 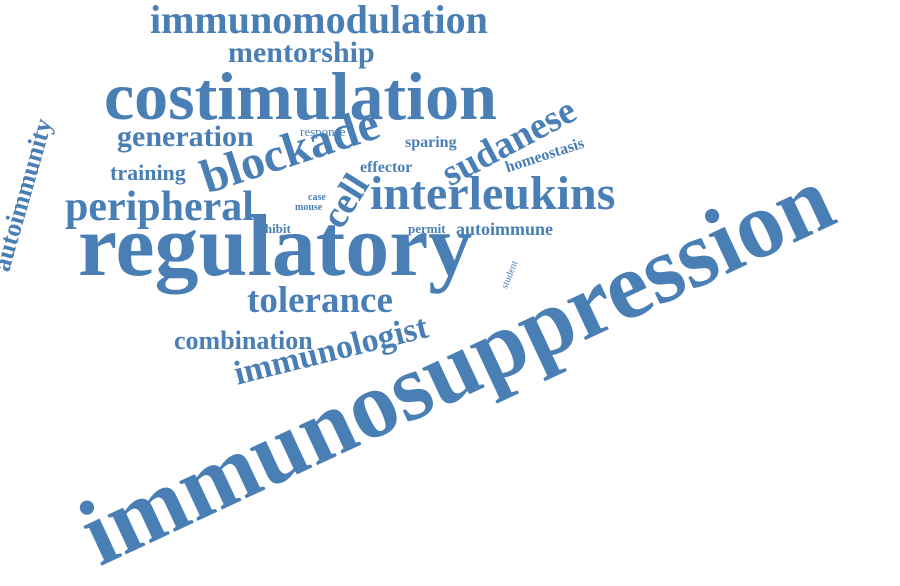 I want to click on word-autoimmune: autoimmune, so click(x=505, y=229).